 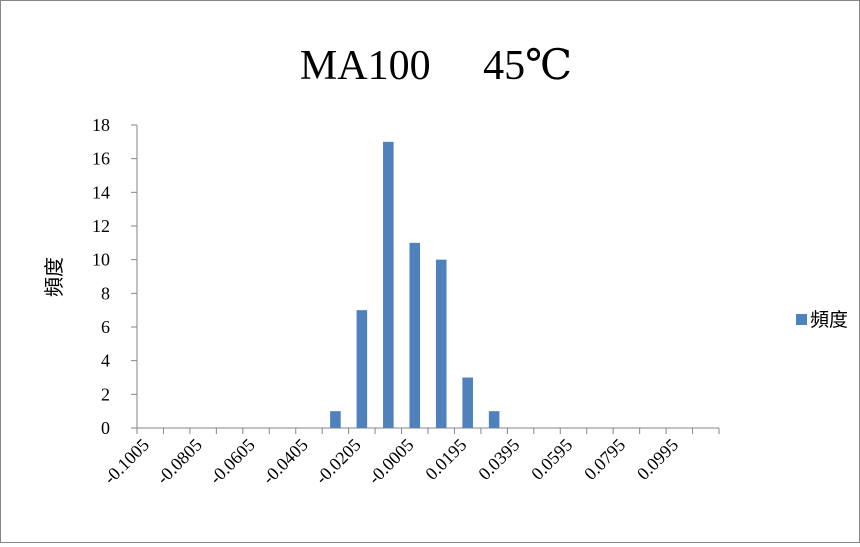 What do you see at coordinates (284, 461) in the screenshot?
I see `x-tick-label: -0.0405` at bounding box center [284, 461].